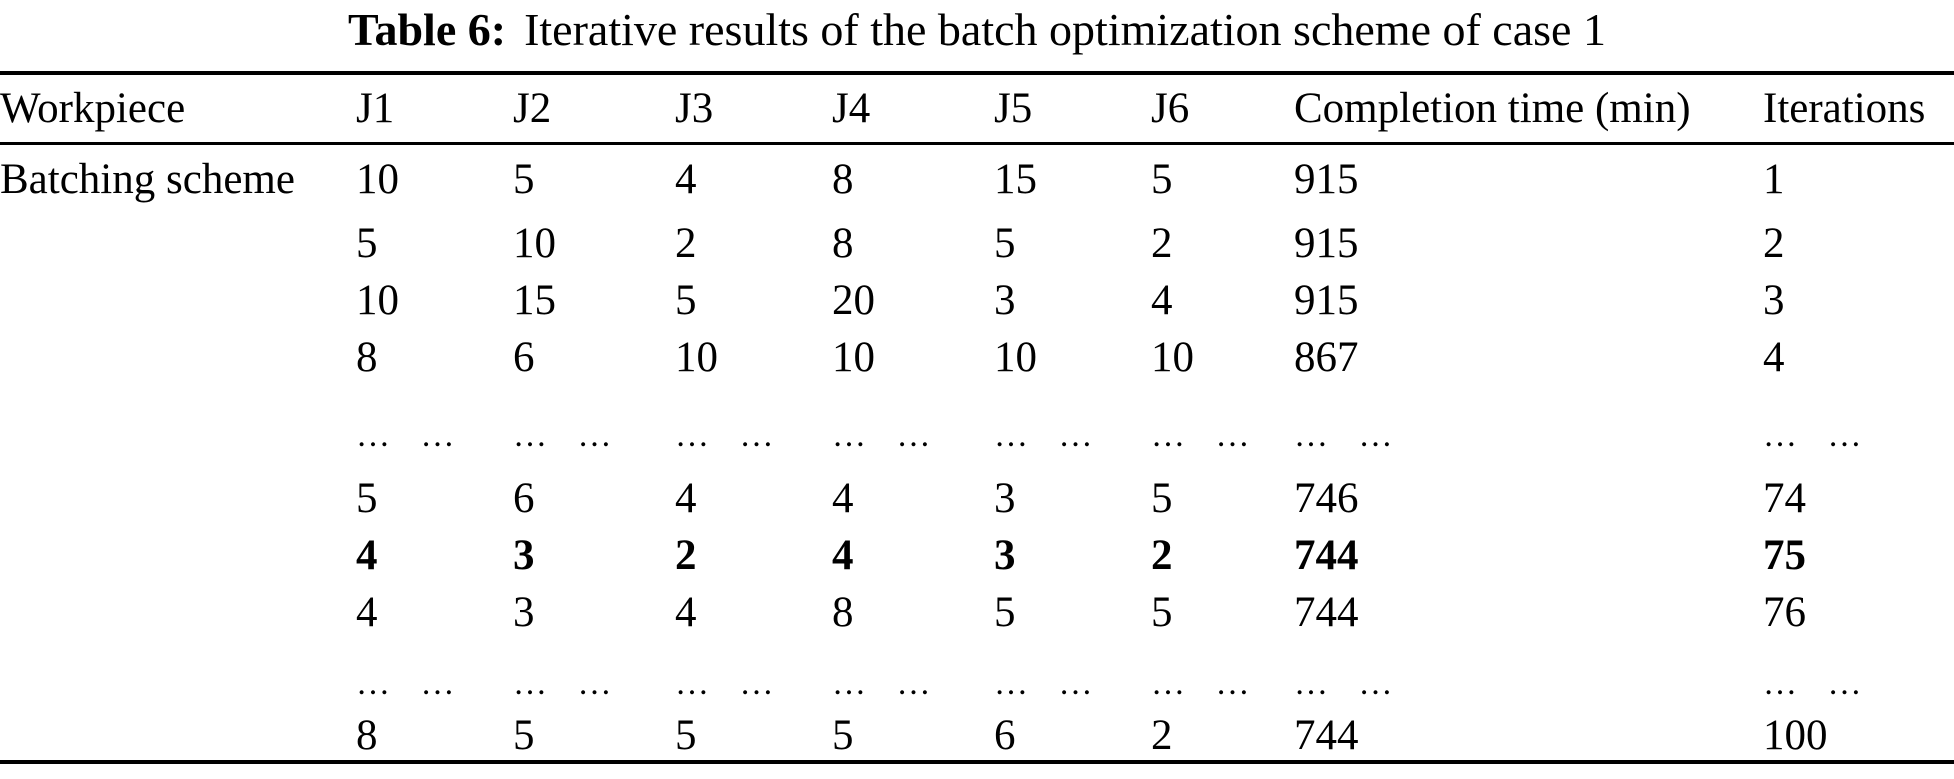  I want to click on value-cell: 746, so click(1326, 498).